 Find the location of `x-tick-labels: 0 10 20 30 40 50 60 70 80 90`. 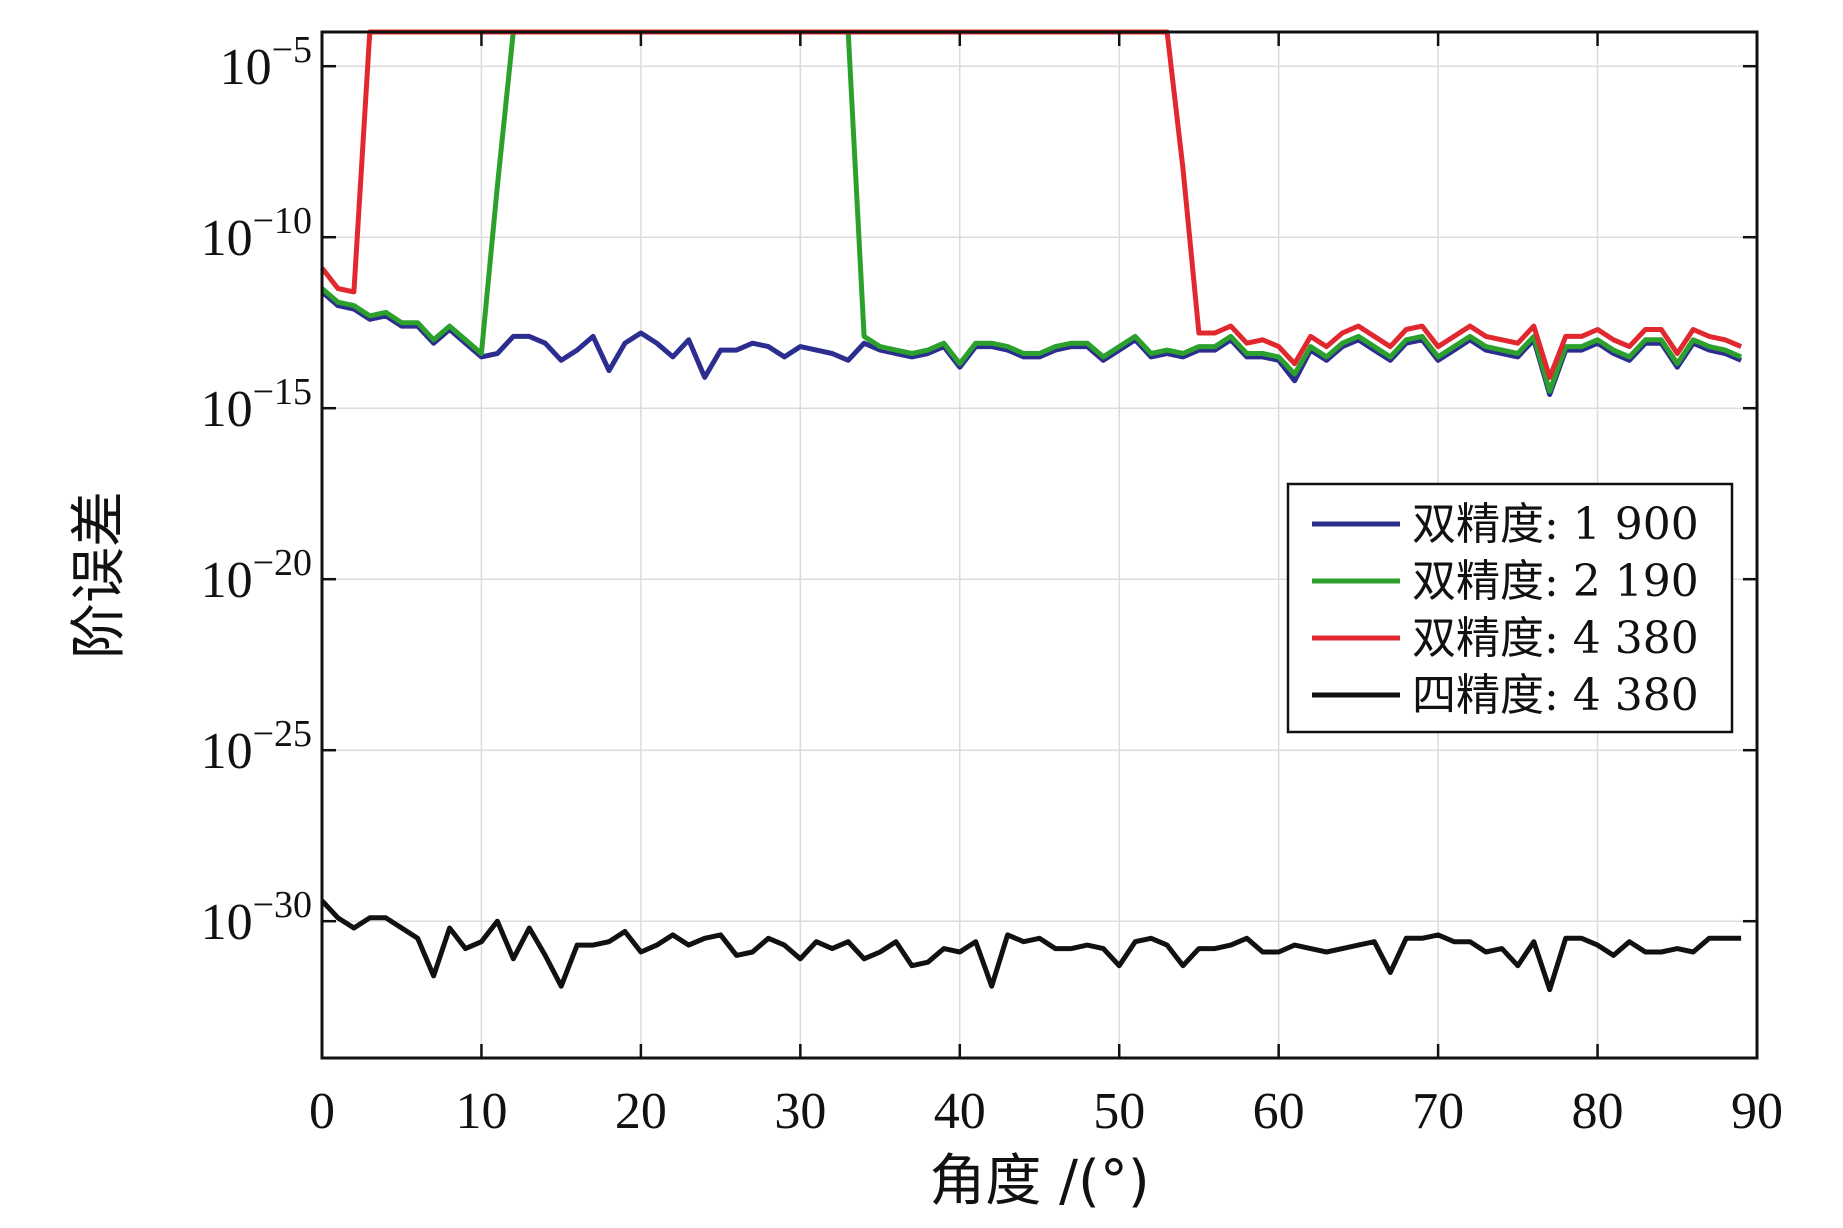

x-tick-labels: 0 10 20 30 40 50 60 70 80 90 is located at coordinates (1046, 1111).